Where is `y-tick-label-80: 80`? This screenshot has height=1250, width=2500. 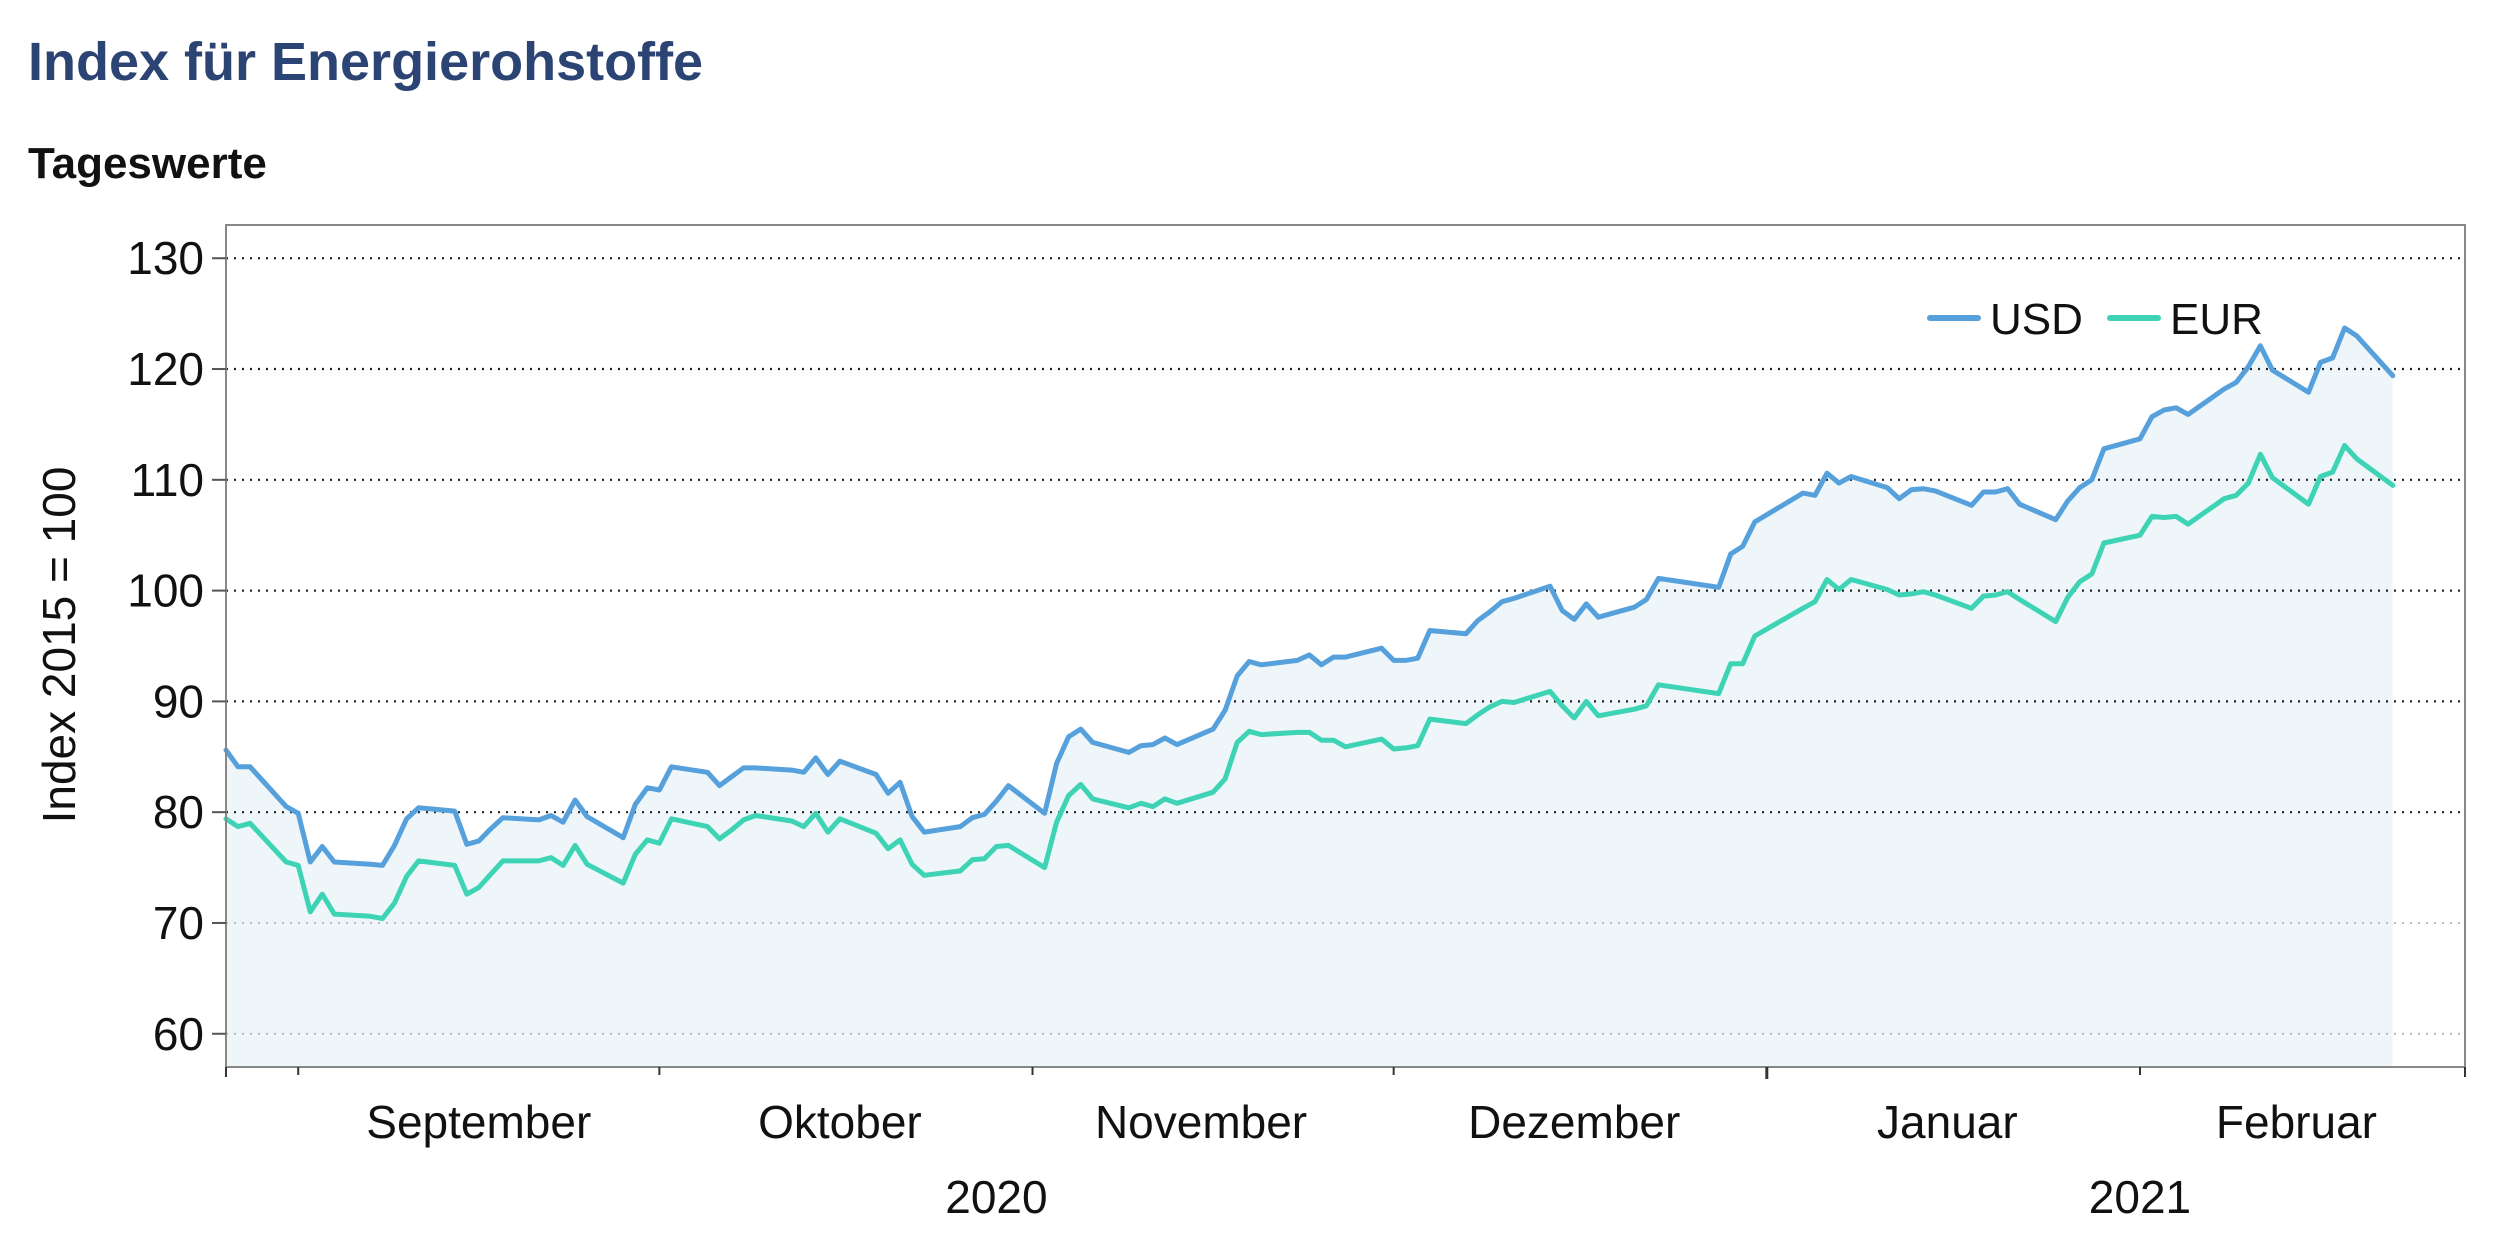
y-tick-label-80: 80 is located at coordinates (178, 812).